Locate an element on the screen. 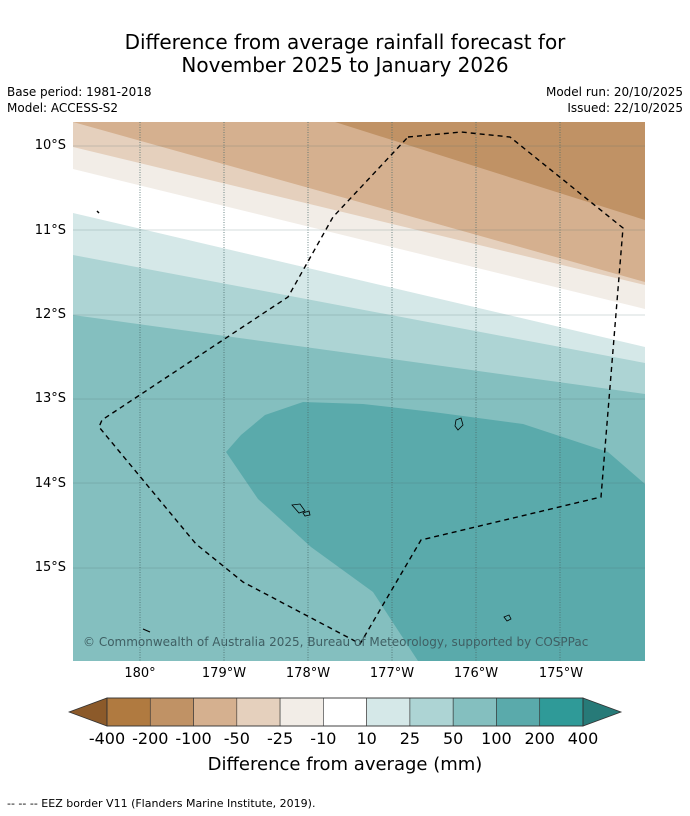 The image size is (690, 816). lon-label: 177°W is located at coordinates (392, 673).